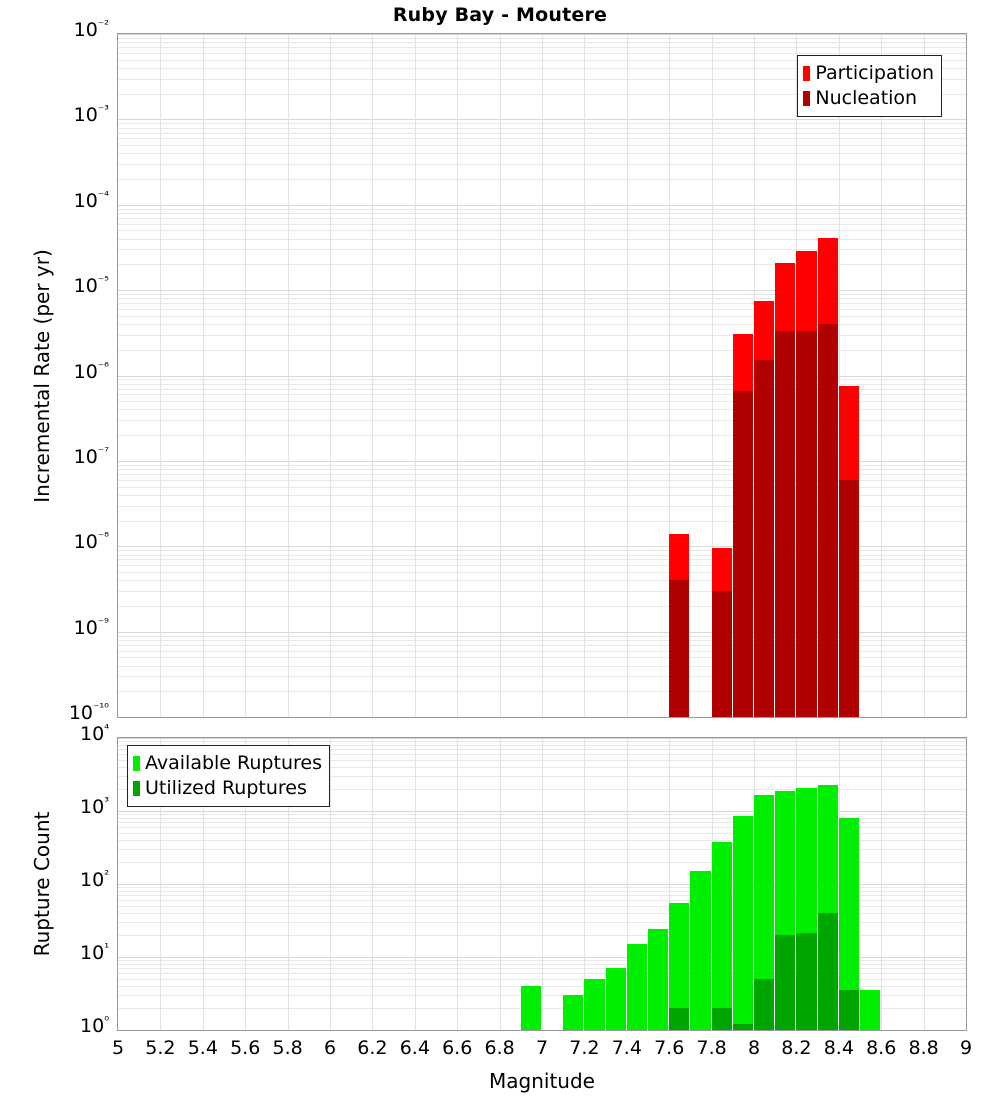  Describe the element at coordinates (500, 15) in the screenshot. I see `page-title: Ruby Bay - Moutere` at that location.